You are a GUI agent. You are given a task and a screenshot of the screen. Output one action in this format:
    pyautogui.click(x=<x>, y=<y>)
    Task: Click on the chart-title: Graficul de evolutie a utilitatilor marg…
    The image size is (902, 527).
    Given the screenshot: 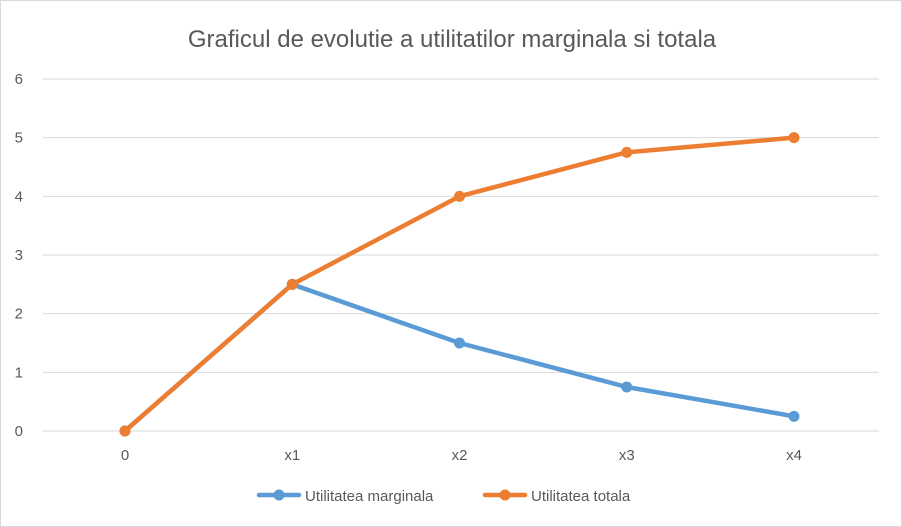 What is the action you would take?
    pyautogui.click(x=452, y=39)
    